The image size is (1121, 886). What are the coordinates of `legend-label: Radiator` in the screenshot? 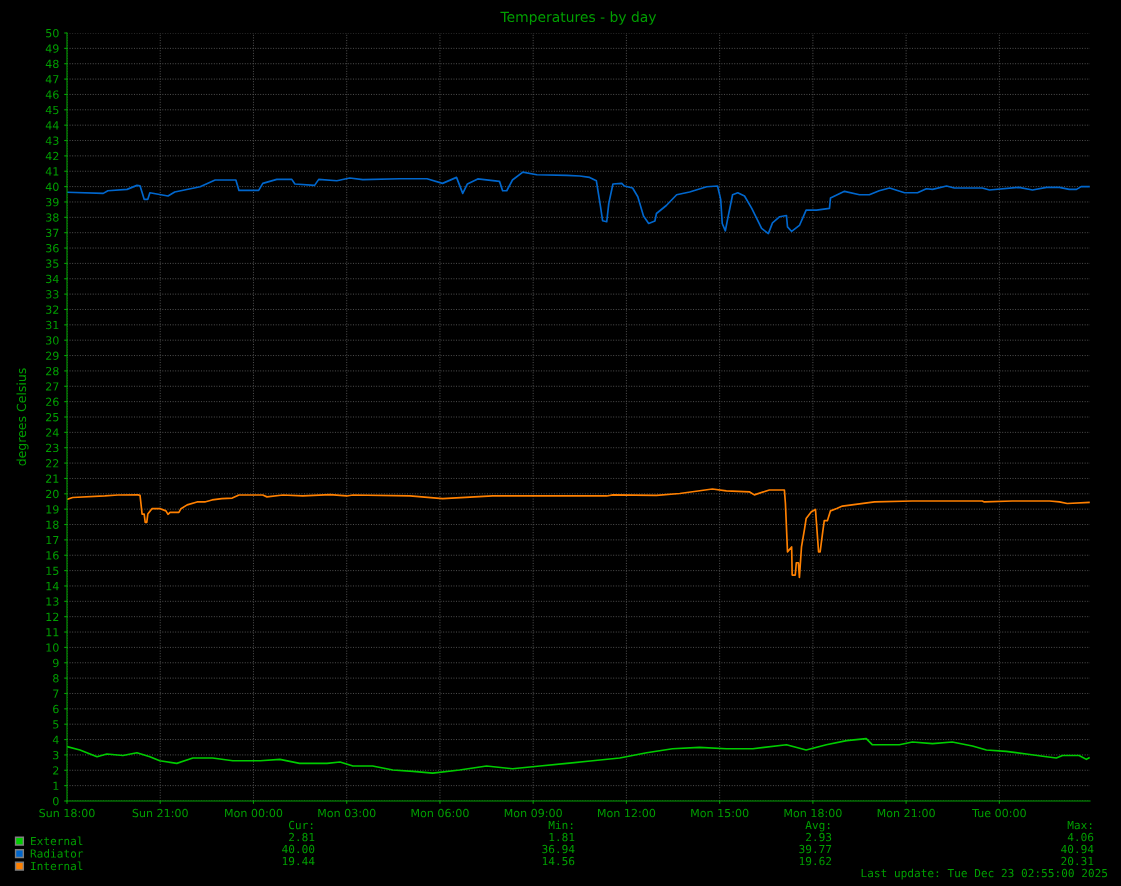 It's located at (57, 853).